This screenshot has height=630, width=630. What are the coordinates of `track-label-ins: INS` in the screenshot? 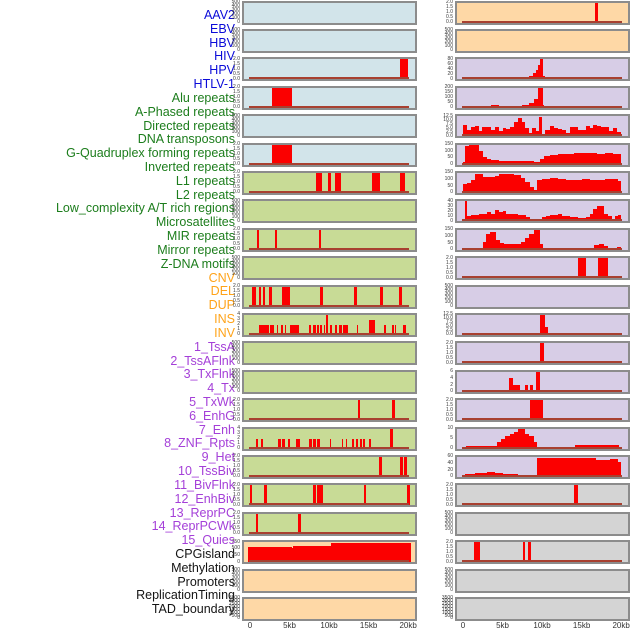 It's located at (224, 319).